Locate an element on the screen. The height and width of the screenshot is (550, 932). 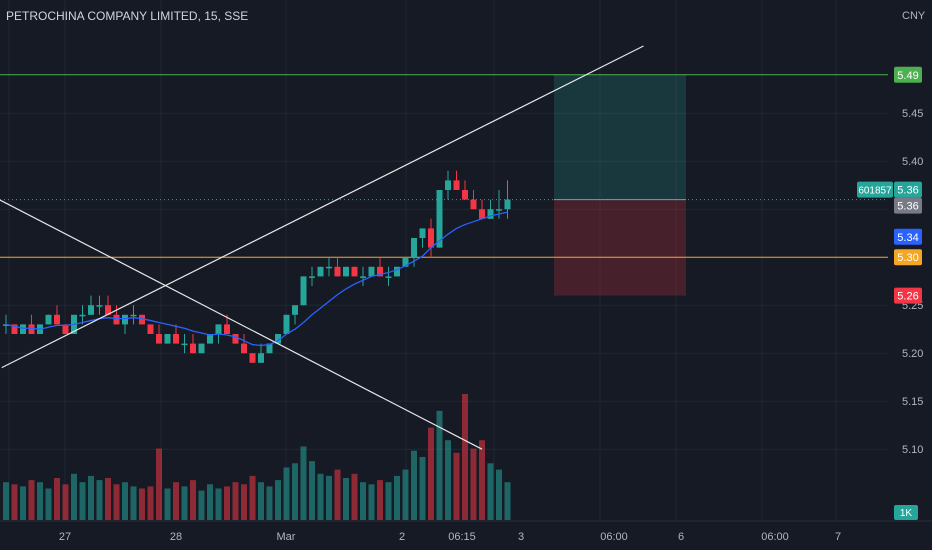
currency-label: CNY is located at coordinates (914, 16).